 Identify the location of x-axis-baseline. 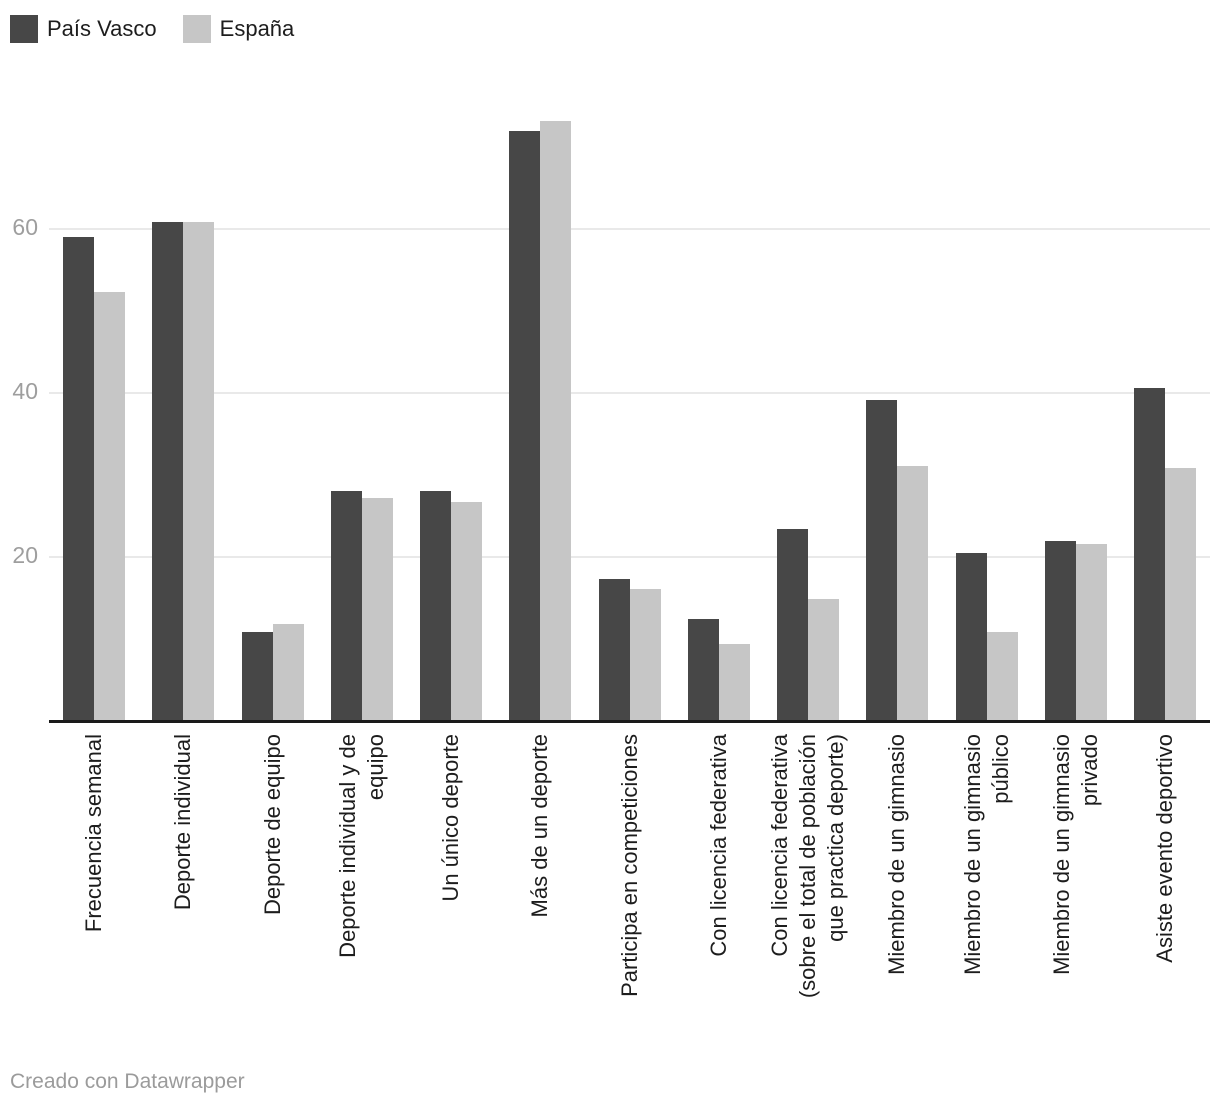
(629, 721).